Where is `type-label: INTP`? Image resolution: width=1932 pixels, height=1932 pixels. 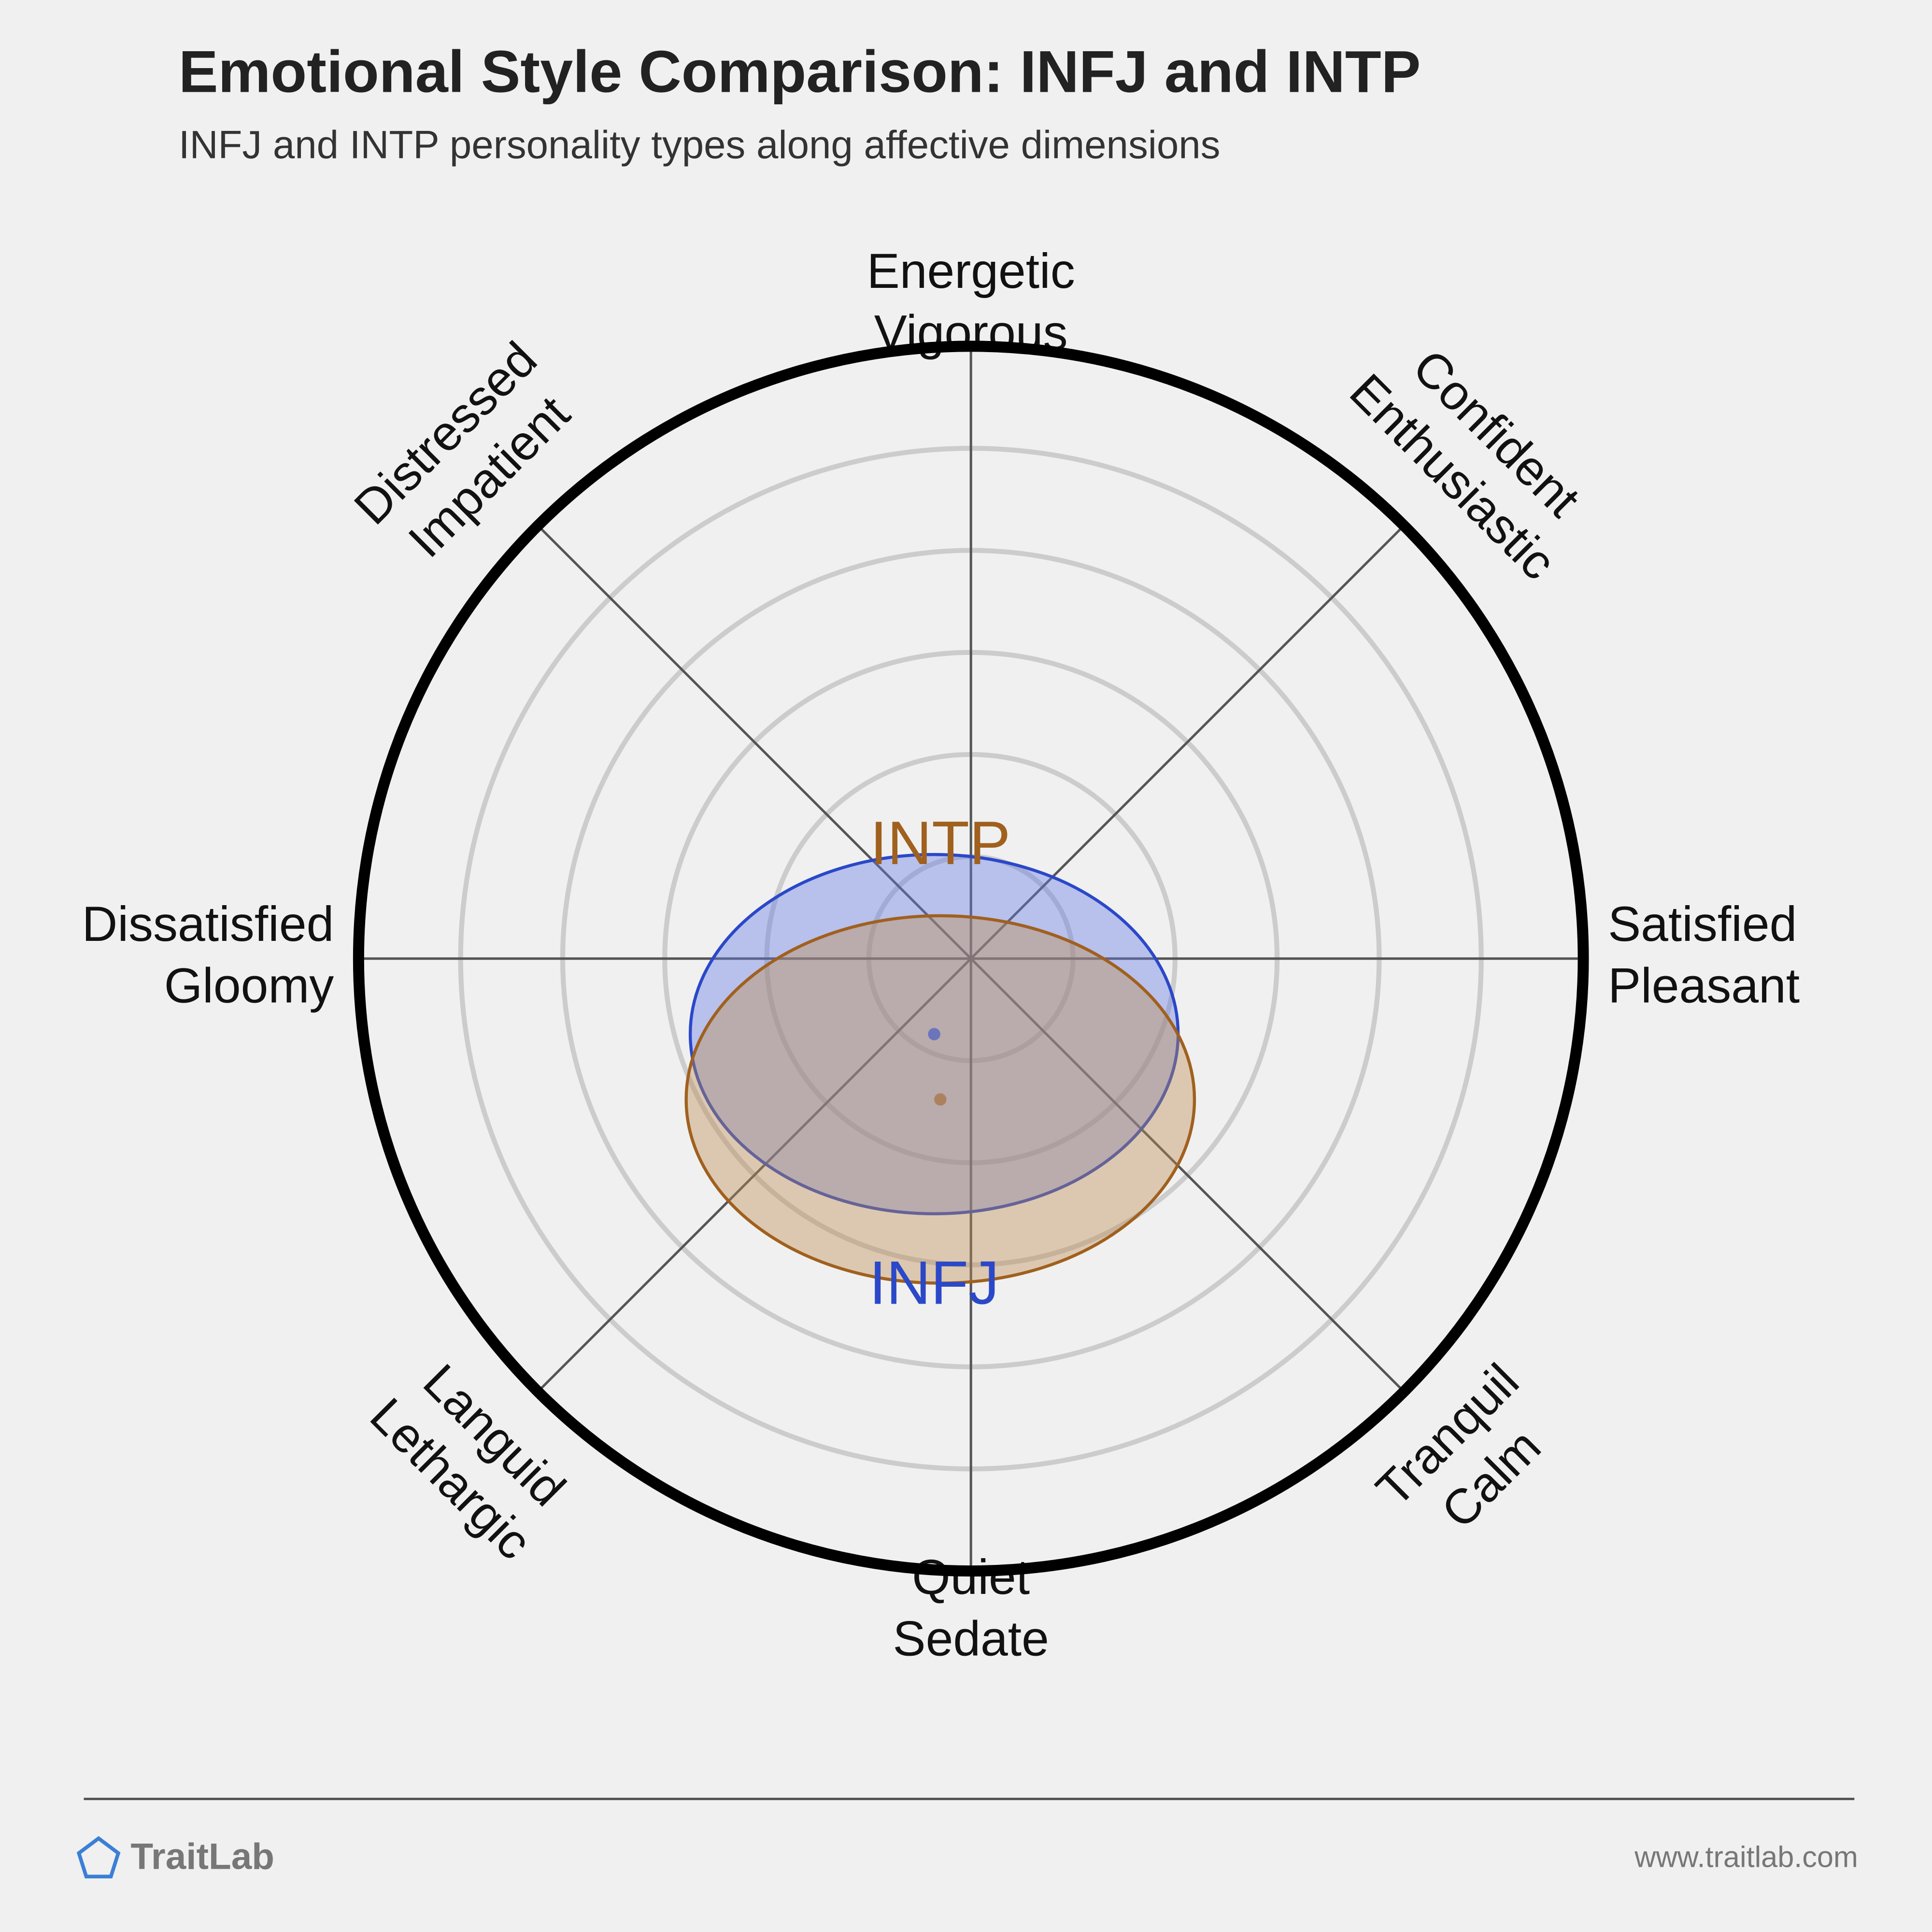
type-label: INTP is located at coordinates (940, 843).